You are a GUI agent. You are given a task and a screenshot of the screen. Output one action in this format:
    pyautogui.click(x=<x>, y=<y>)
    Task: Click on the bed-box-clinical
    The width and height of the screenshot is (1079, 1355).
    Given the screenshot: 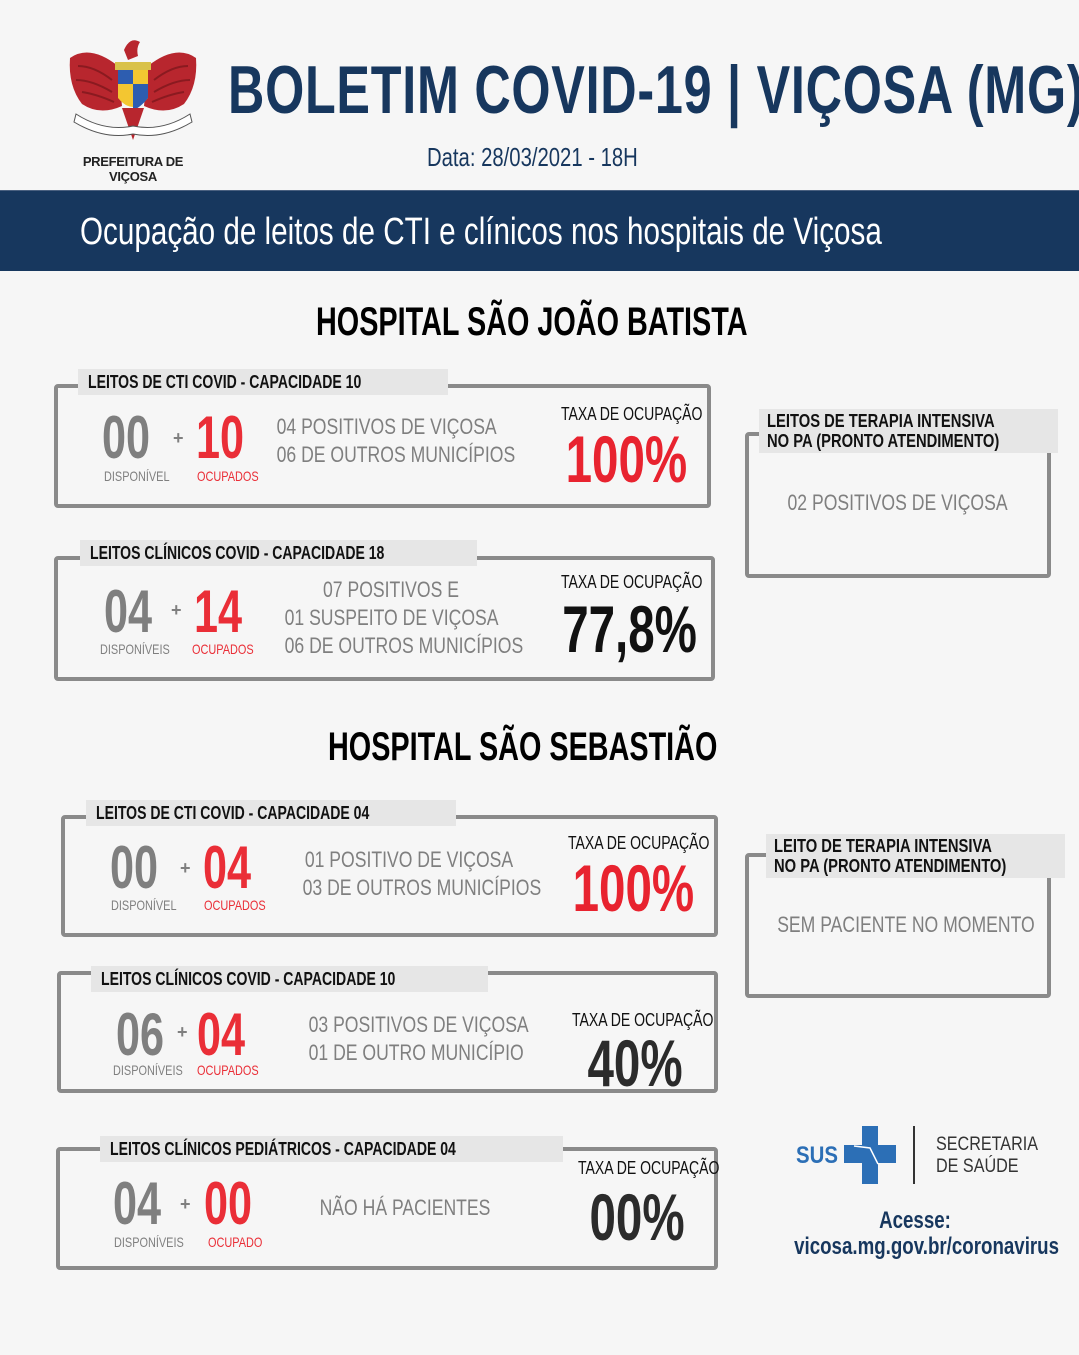 What is the action you would take?
    pyautogui.click(x=384, y=618)
    